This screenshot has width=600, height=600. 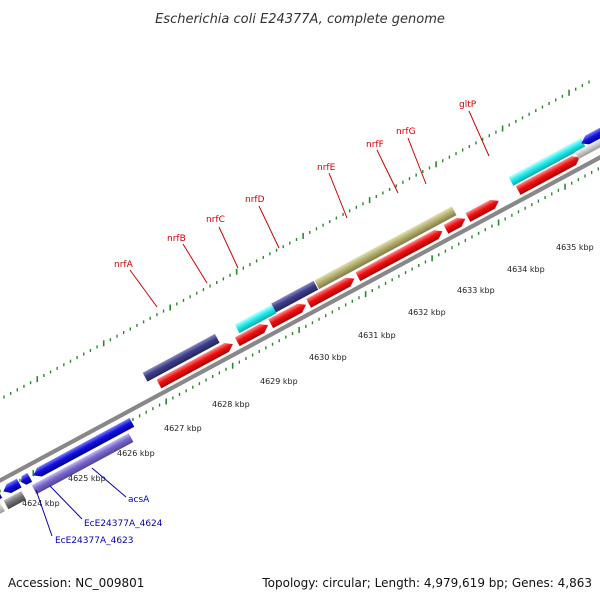 I want to click on gene-label-acsA: acsA, so click(x=139, y=500).